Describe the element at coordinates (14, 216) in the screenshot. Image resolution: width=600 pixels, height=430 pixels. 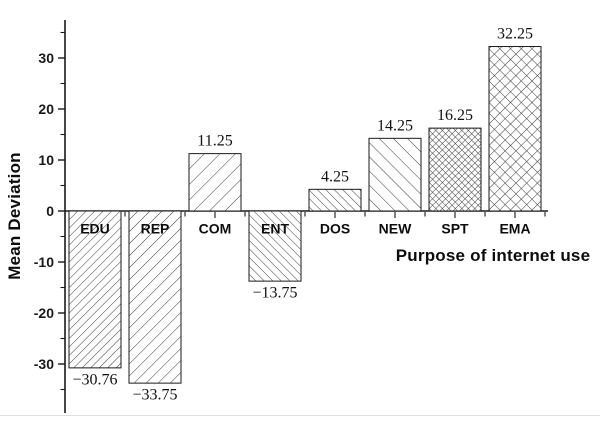
I see `y-axis-title: Mean Deviation` at that location.